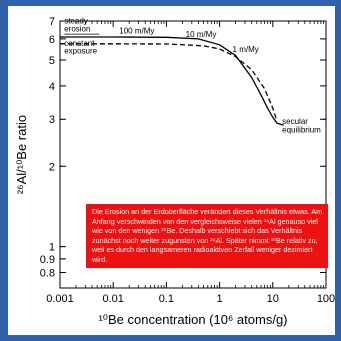 The height and width of the screenshot is (341, 341). What do you see at coordinates (79, 43) in the screenshot?
I see `annotation-label: constant` at bounding box center [79, 43].